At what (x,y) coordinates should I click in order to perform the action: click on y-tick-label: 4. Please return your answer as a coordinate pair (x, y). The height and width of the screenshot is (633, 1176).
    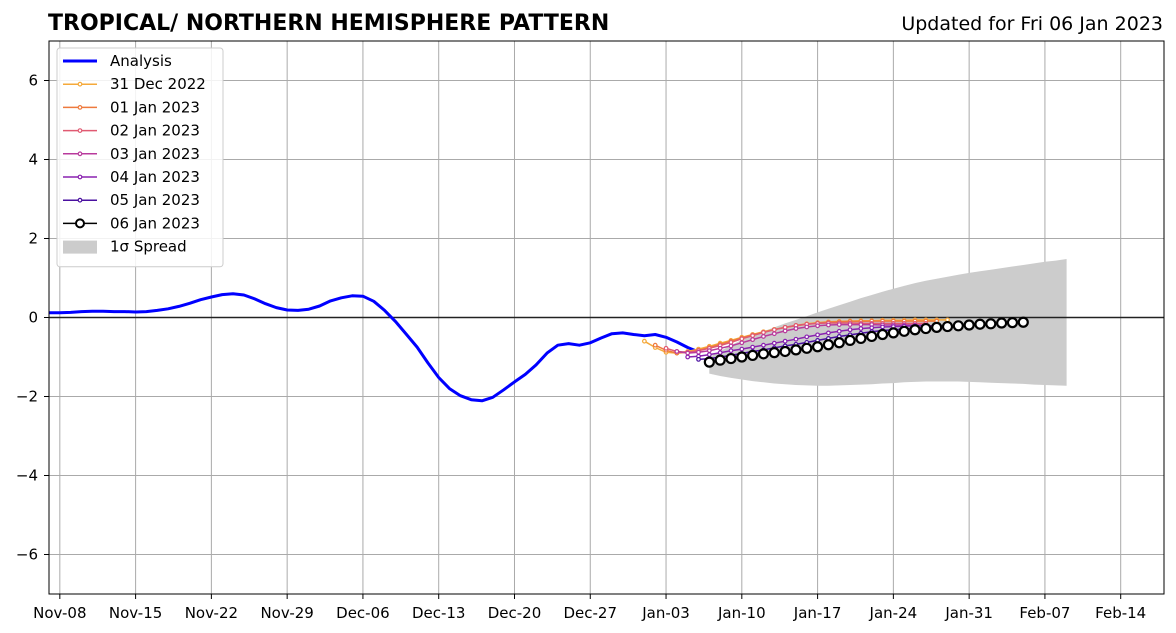
    Looking at the image, I should click on (33, 160).